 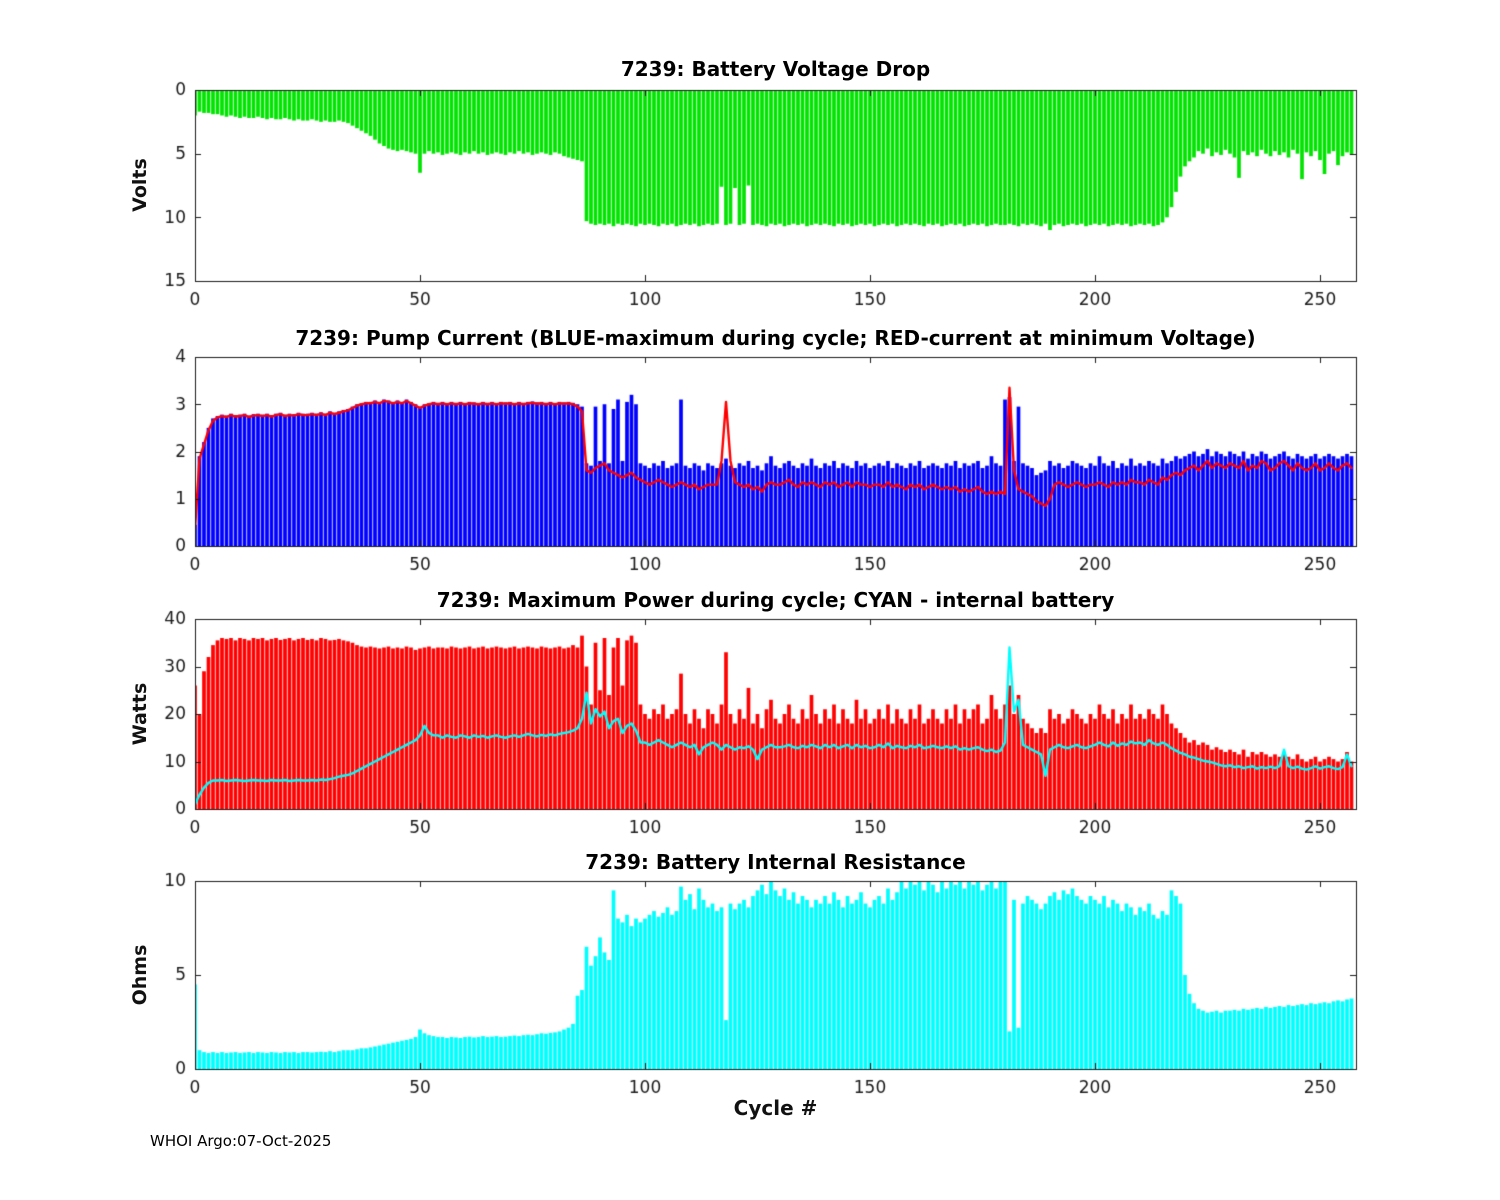 I want to click on chart1-title: 7239: Battery Voltage Drop, so click(x=775, y=69).